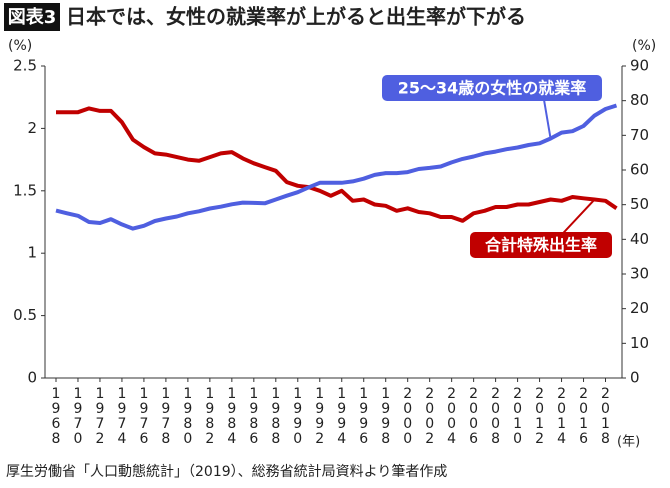 Image resolution: width=670 pixels, height=488 pixels. I want to click on y-tick-label: 2, so click(32, 128).